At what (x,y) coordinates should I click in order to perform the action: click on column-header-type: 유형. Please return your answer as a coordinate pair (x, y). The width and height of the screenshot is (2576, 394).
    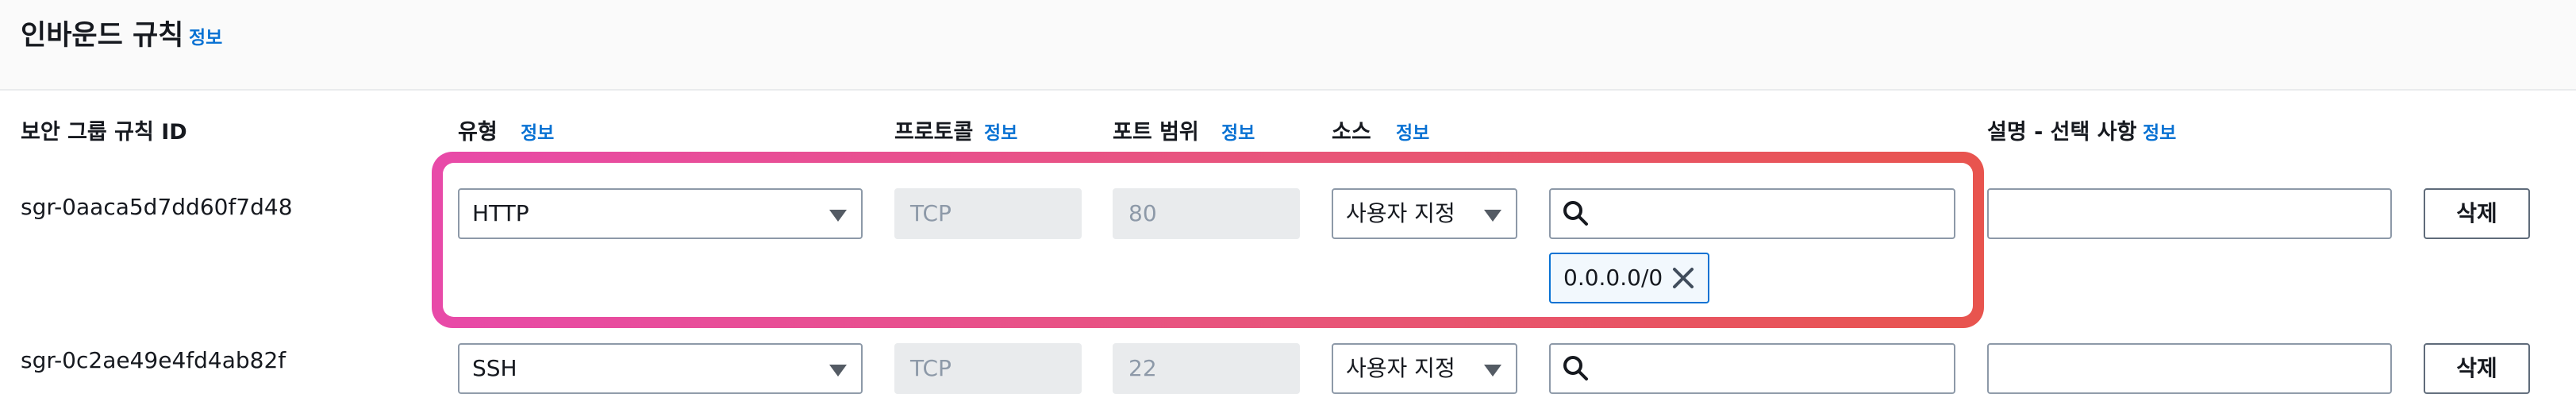
    Looking at the image, I should click on (478, 132).